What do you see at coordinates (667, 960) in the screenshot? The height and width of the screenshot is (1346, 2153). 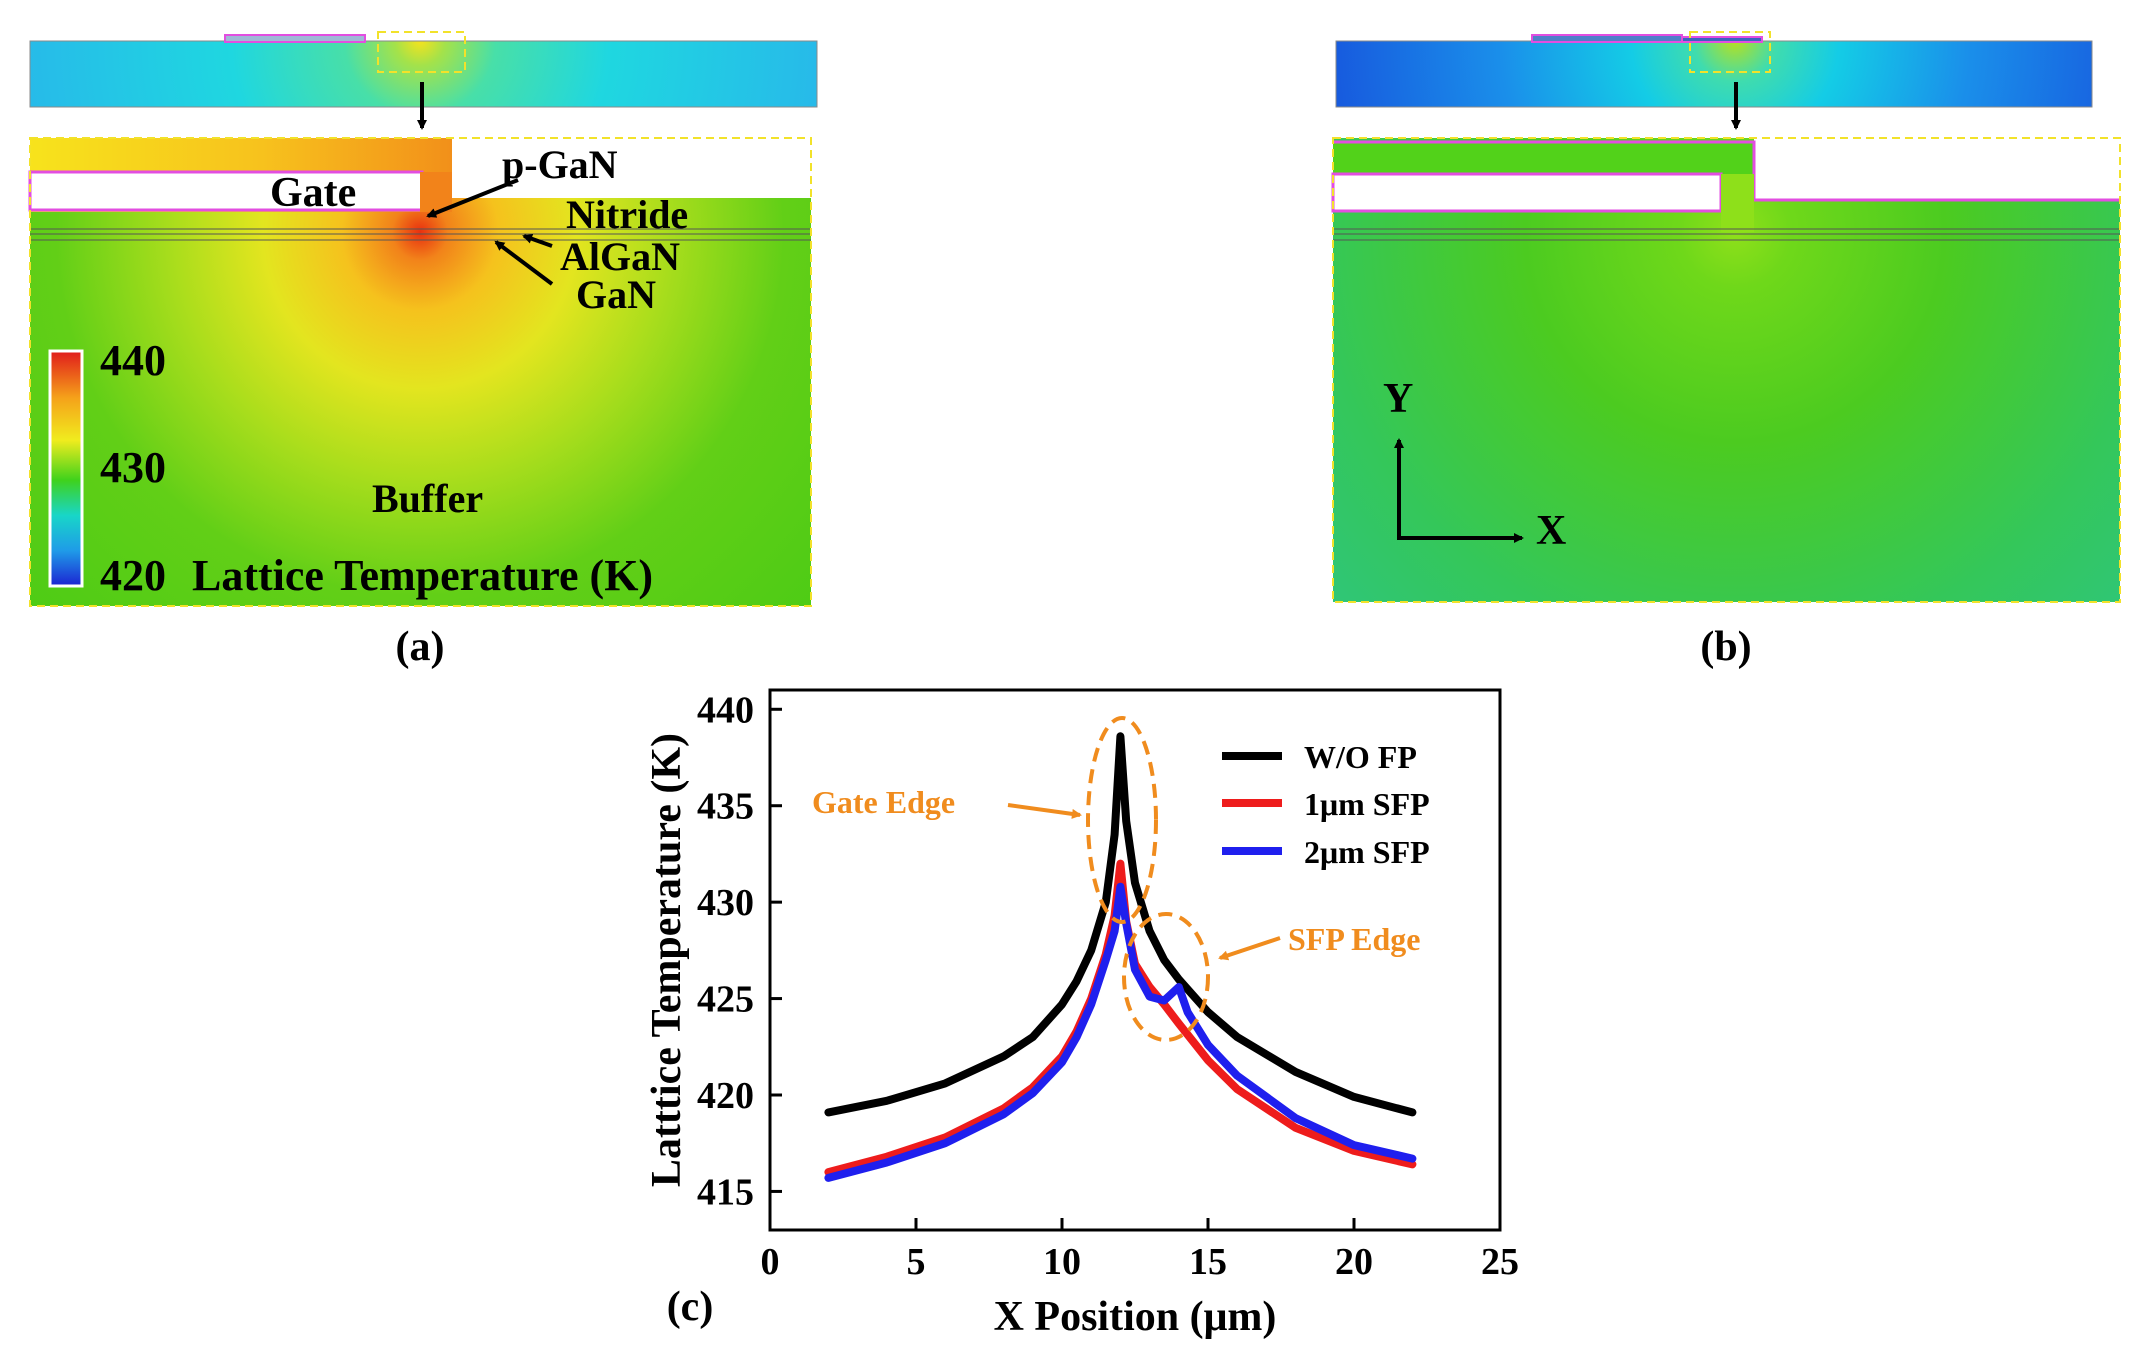 I see `y-axis-label: Latttice Temperature (K)` at bounding box center [667, 960].